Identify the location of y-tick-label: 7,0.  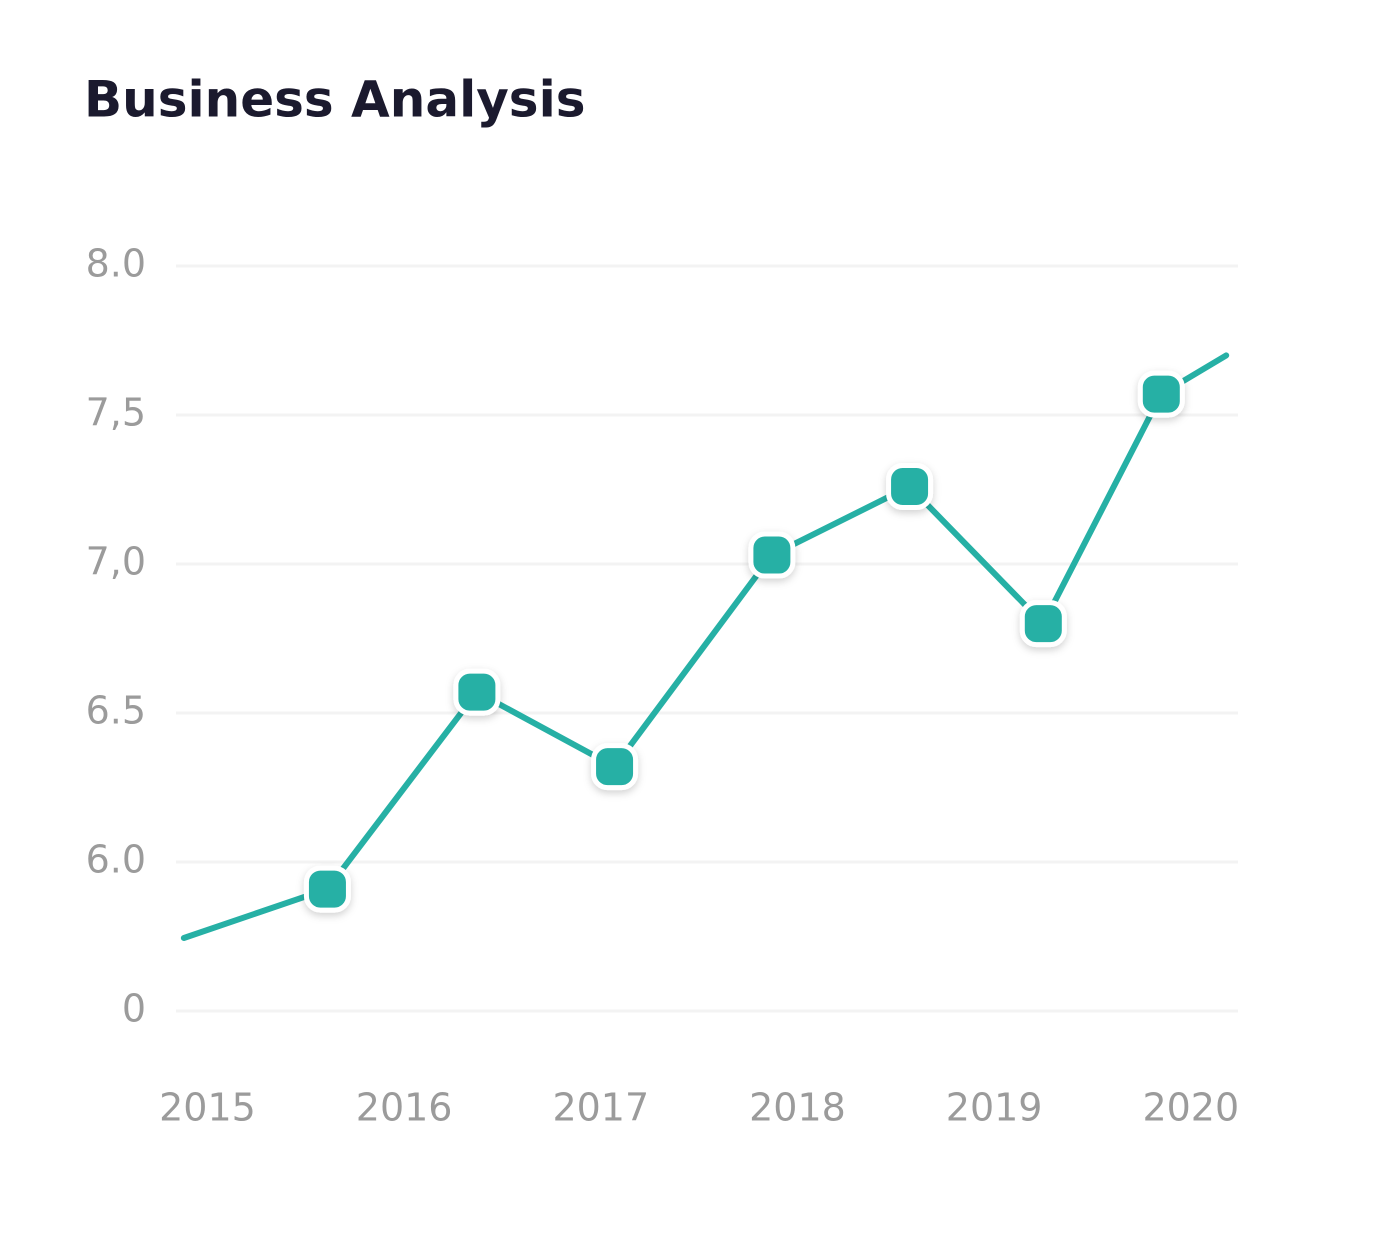
(116, 562).